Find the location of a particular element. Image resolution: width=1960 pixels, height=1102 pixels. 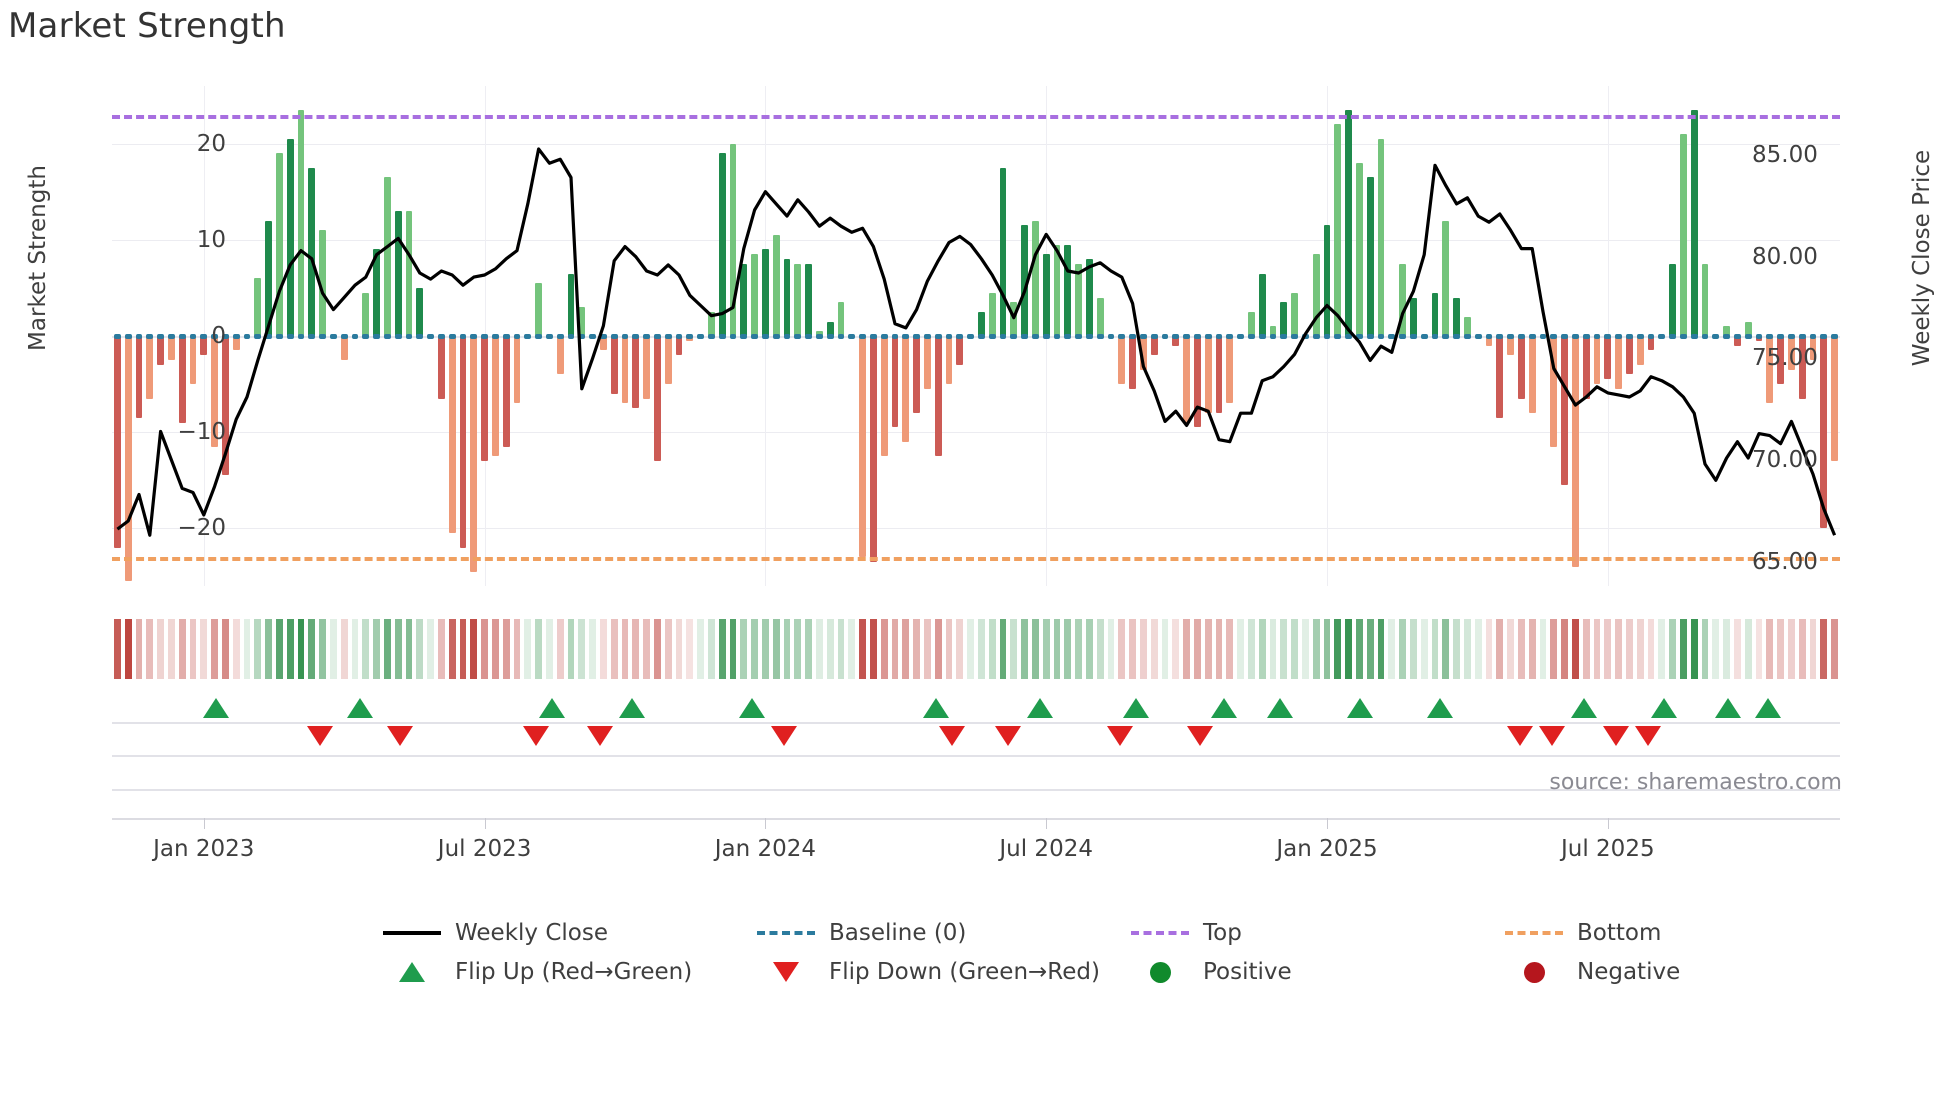

y-axis-right-tick-label: 65.00 is located at coordinates (1785, 561).